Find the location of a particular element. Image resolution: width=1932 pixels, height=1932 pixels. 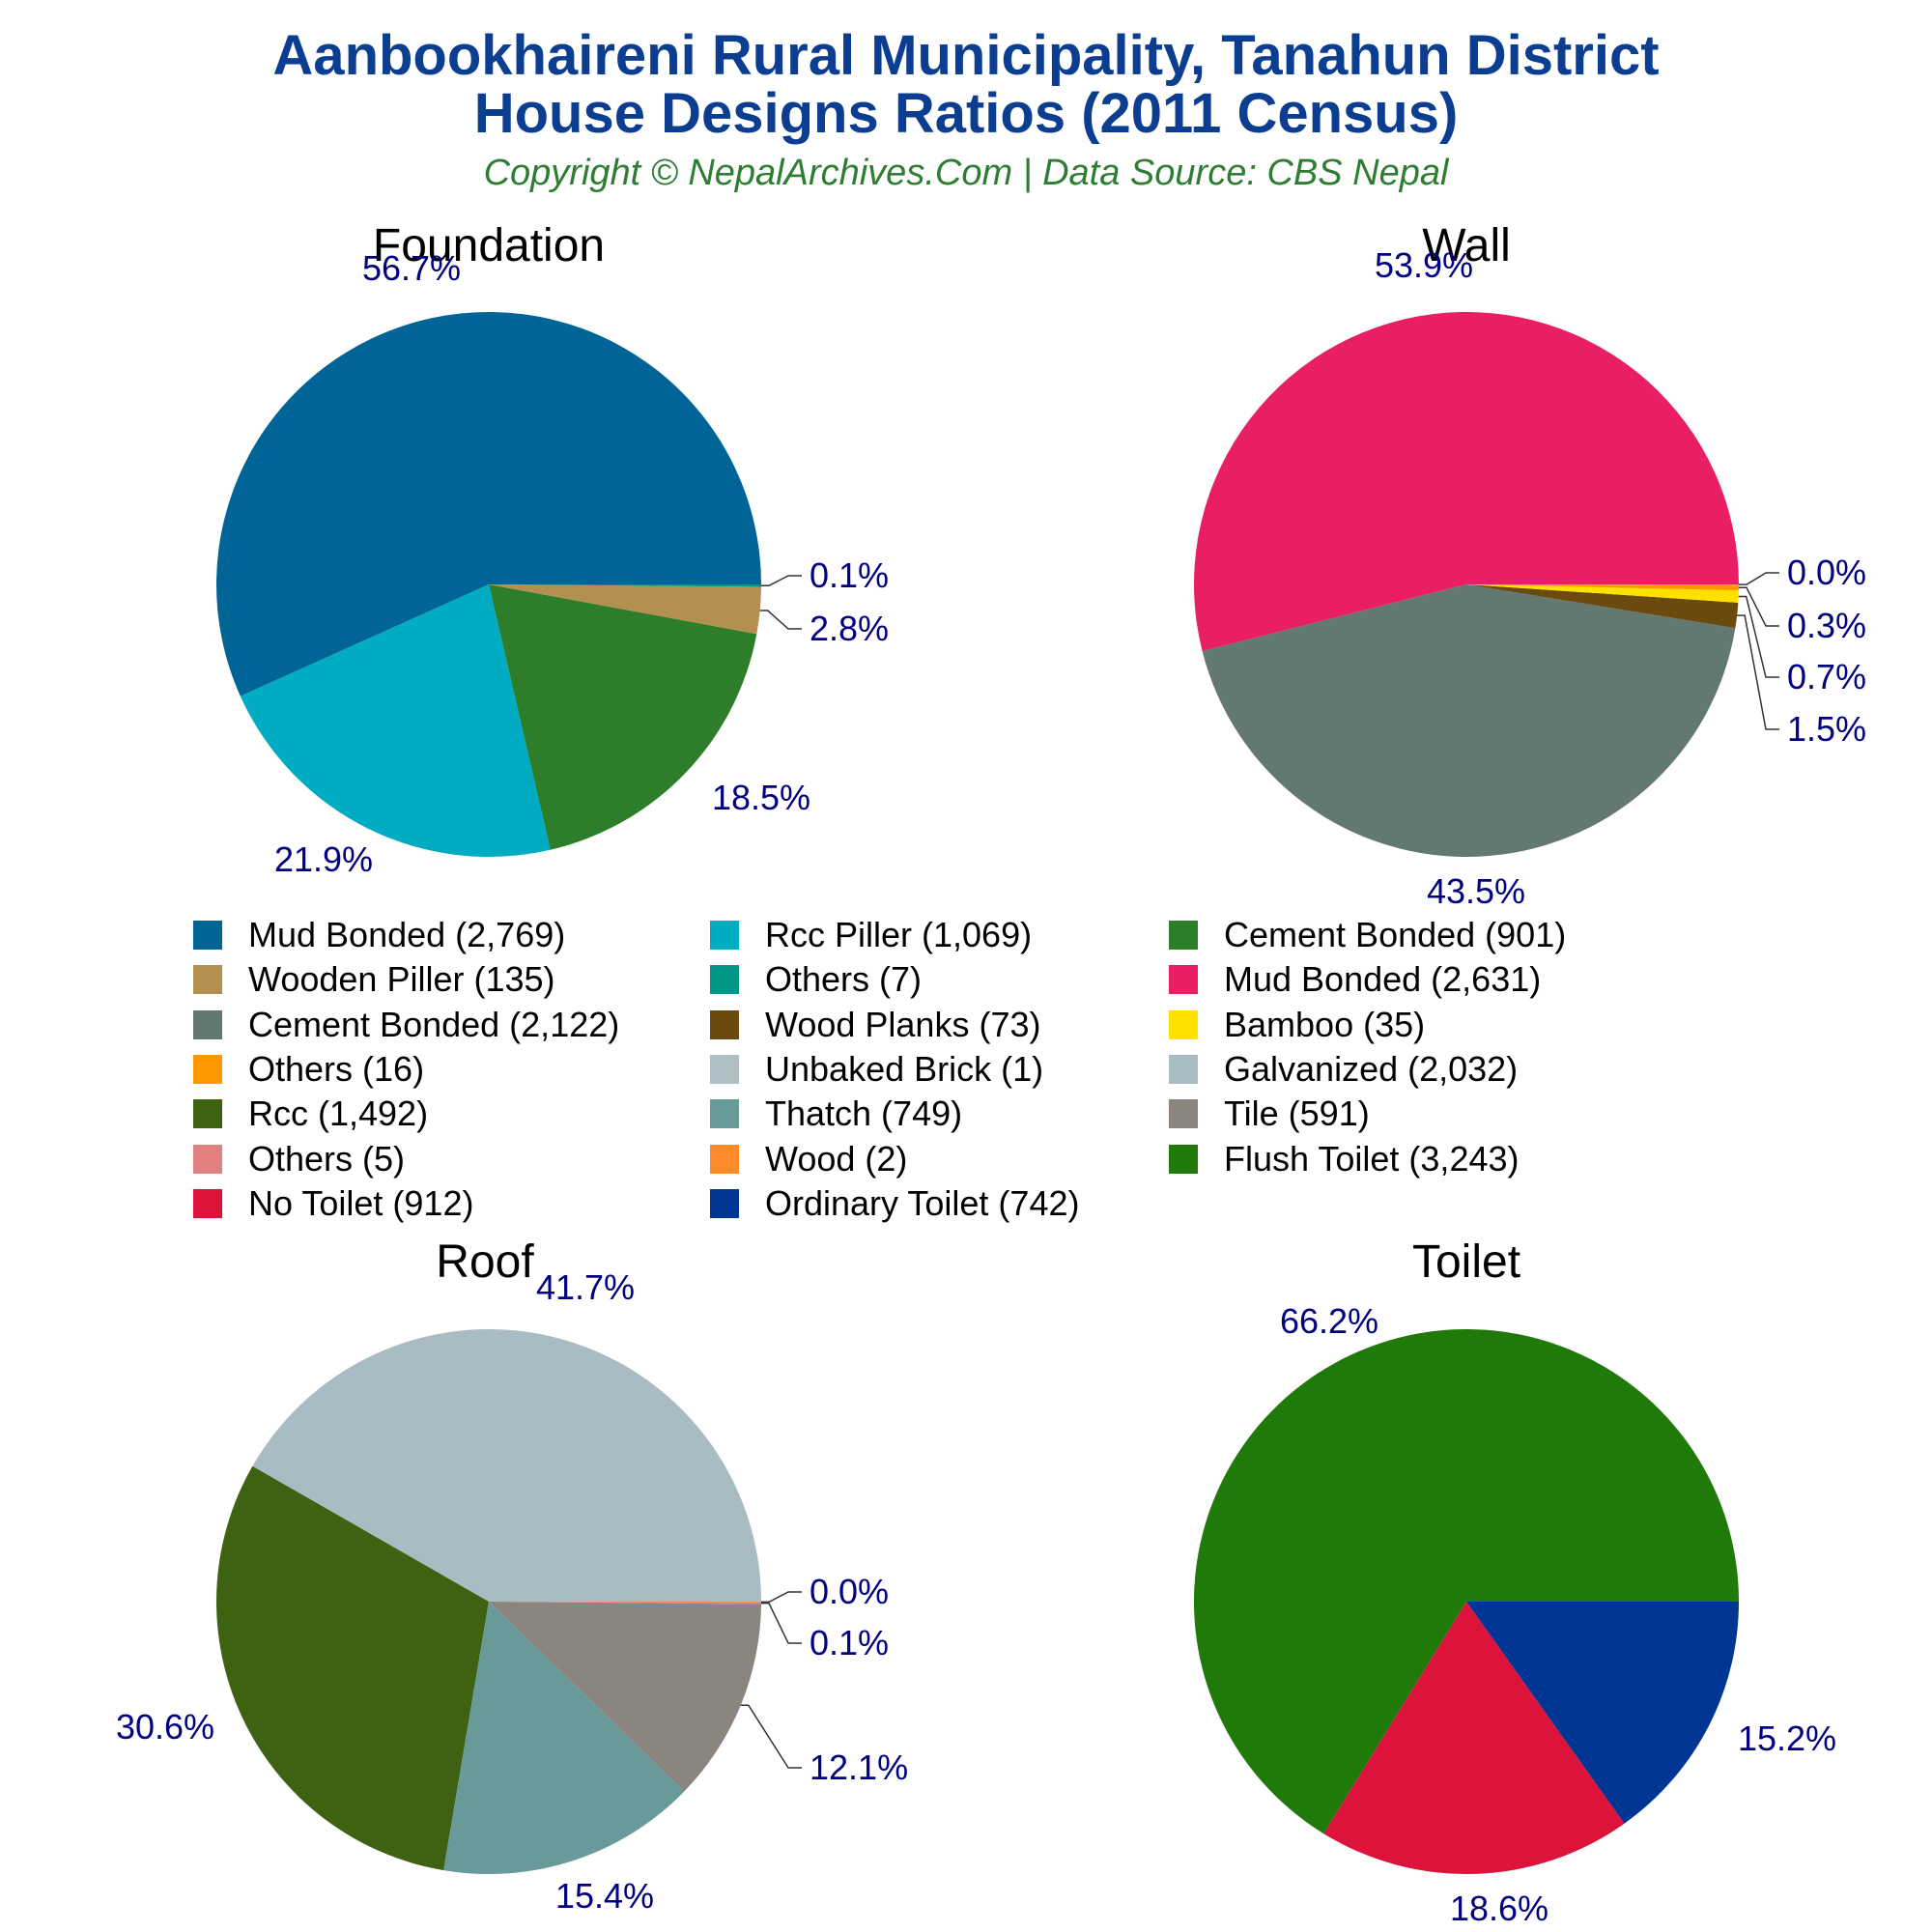

legend-item: Tile (591) is located at coordinates (1269, 1114).